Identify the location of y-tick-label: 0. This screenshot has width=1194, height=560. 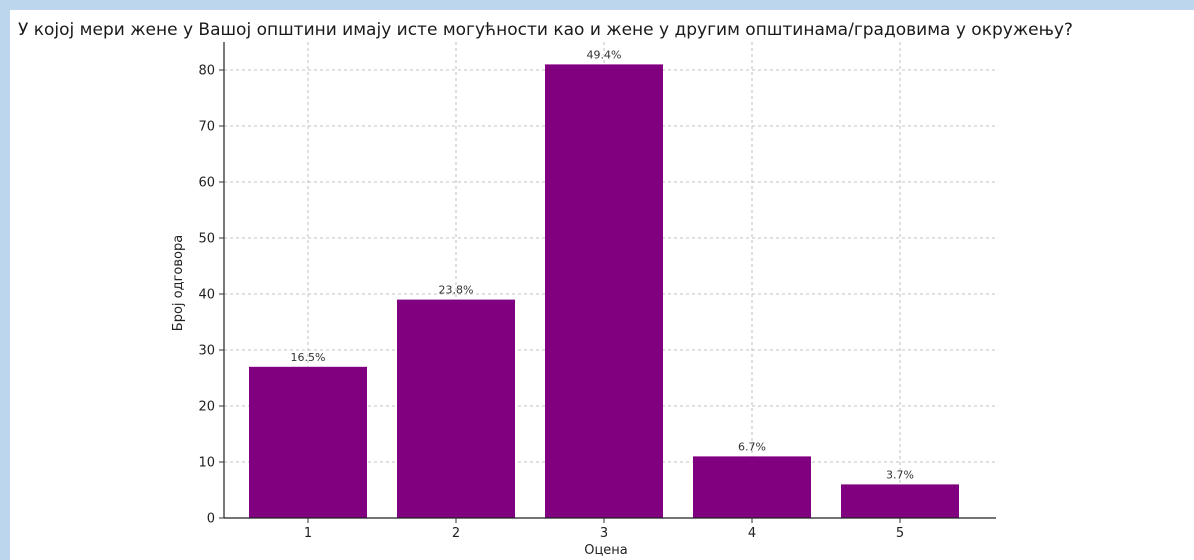
(211, 519).